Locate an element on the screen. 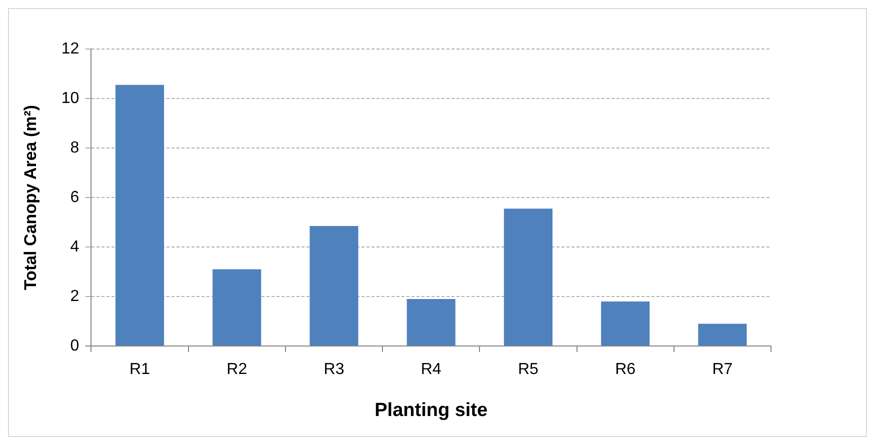  x-tick-label: R3 is located at coordinates (334, 369).